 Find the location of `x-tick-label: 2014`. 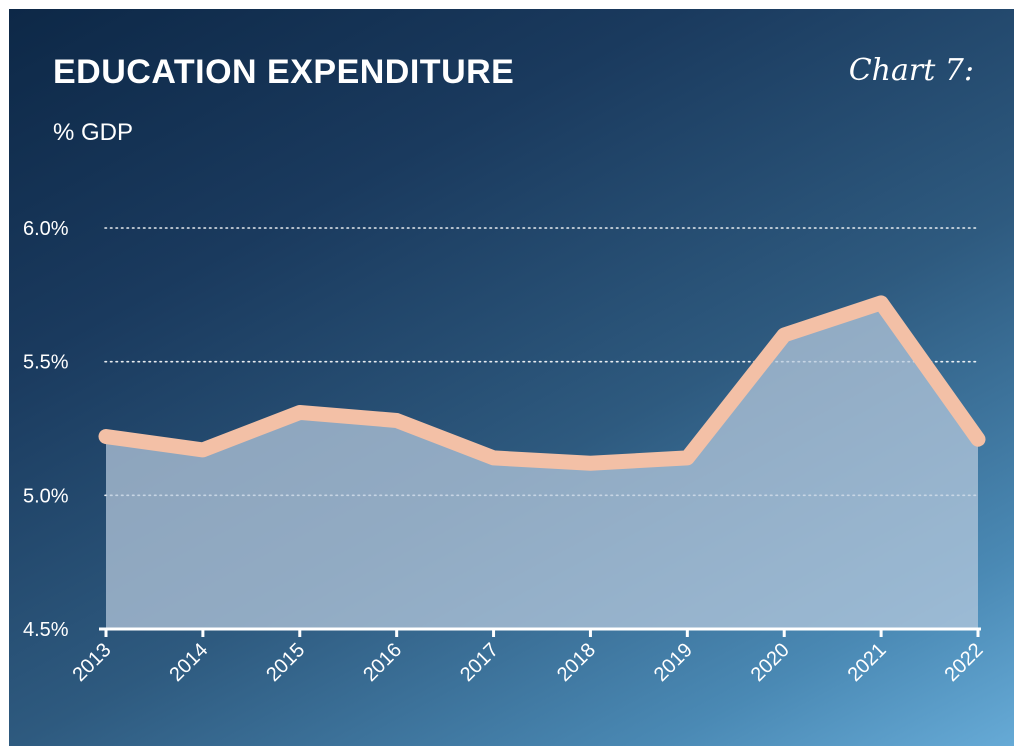

x-tick-label: 2014 is located at coordinates (188, 662).